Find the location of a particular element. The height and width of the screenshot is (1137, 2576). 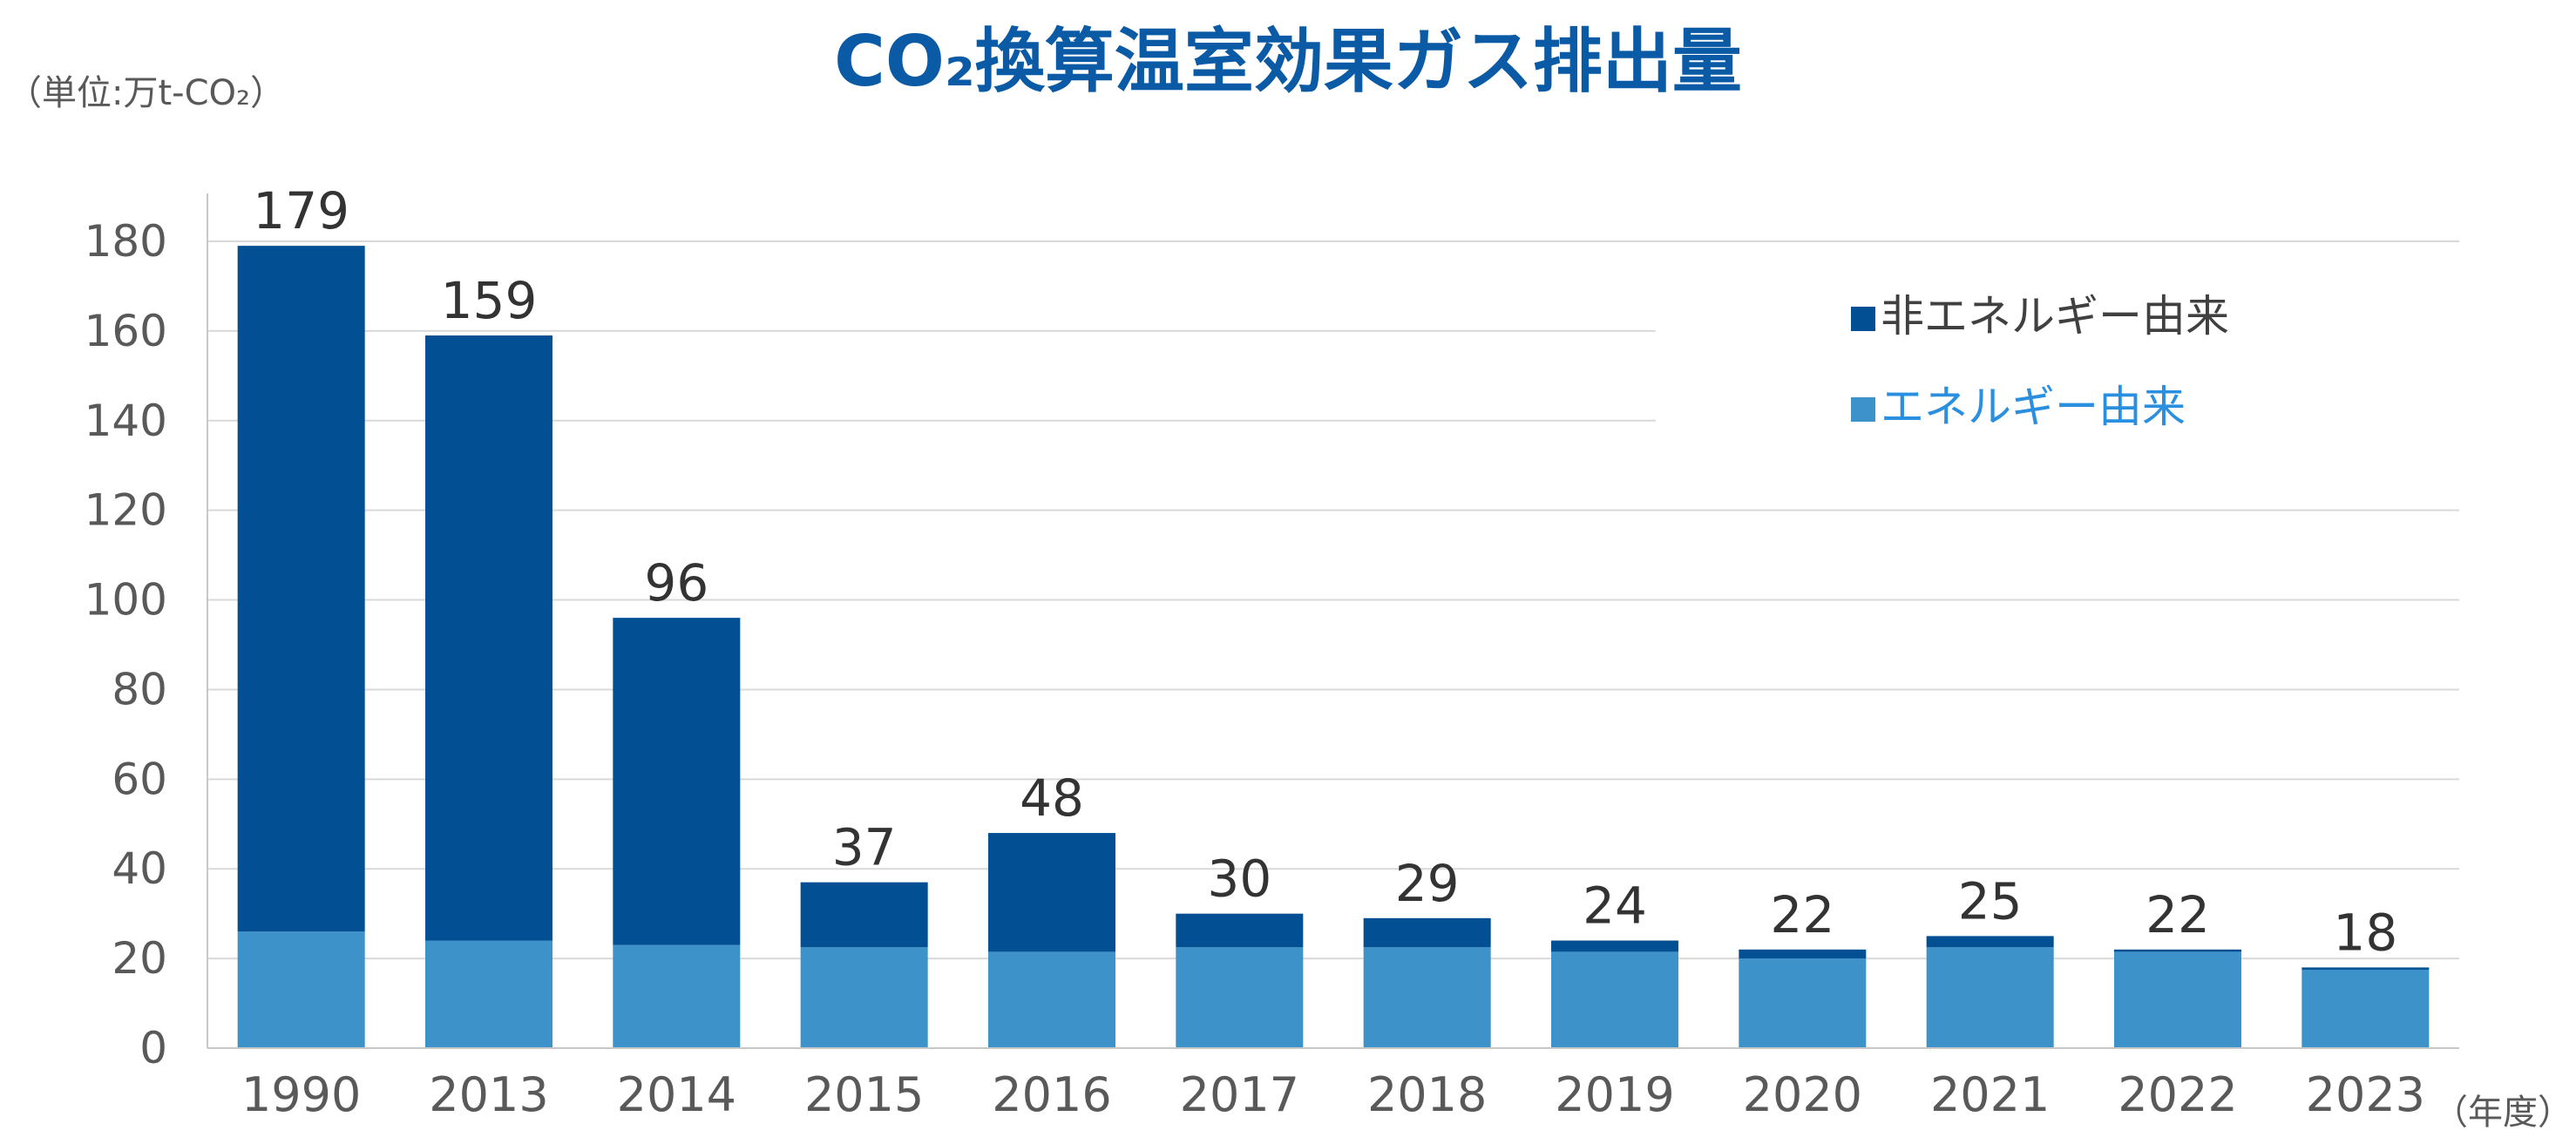

y-axis-ticks: 0 20 40 60 80 100 120 140 160 180 is located at coordinates (126, 644).